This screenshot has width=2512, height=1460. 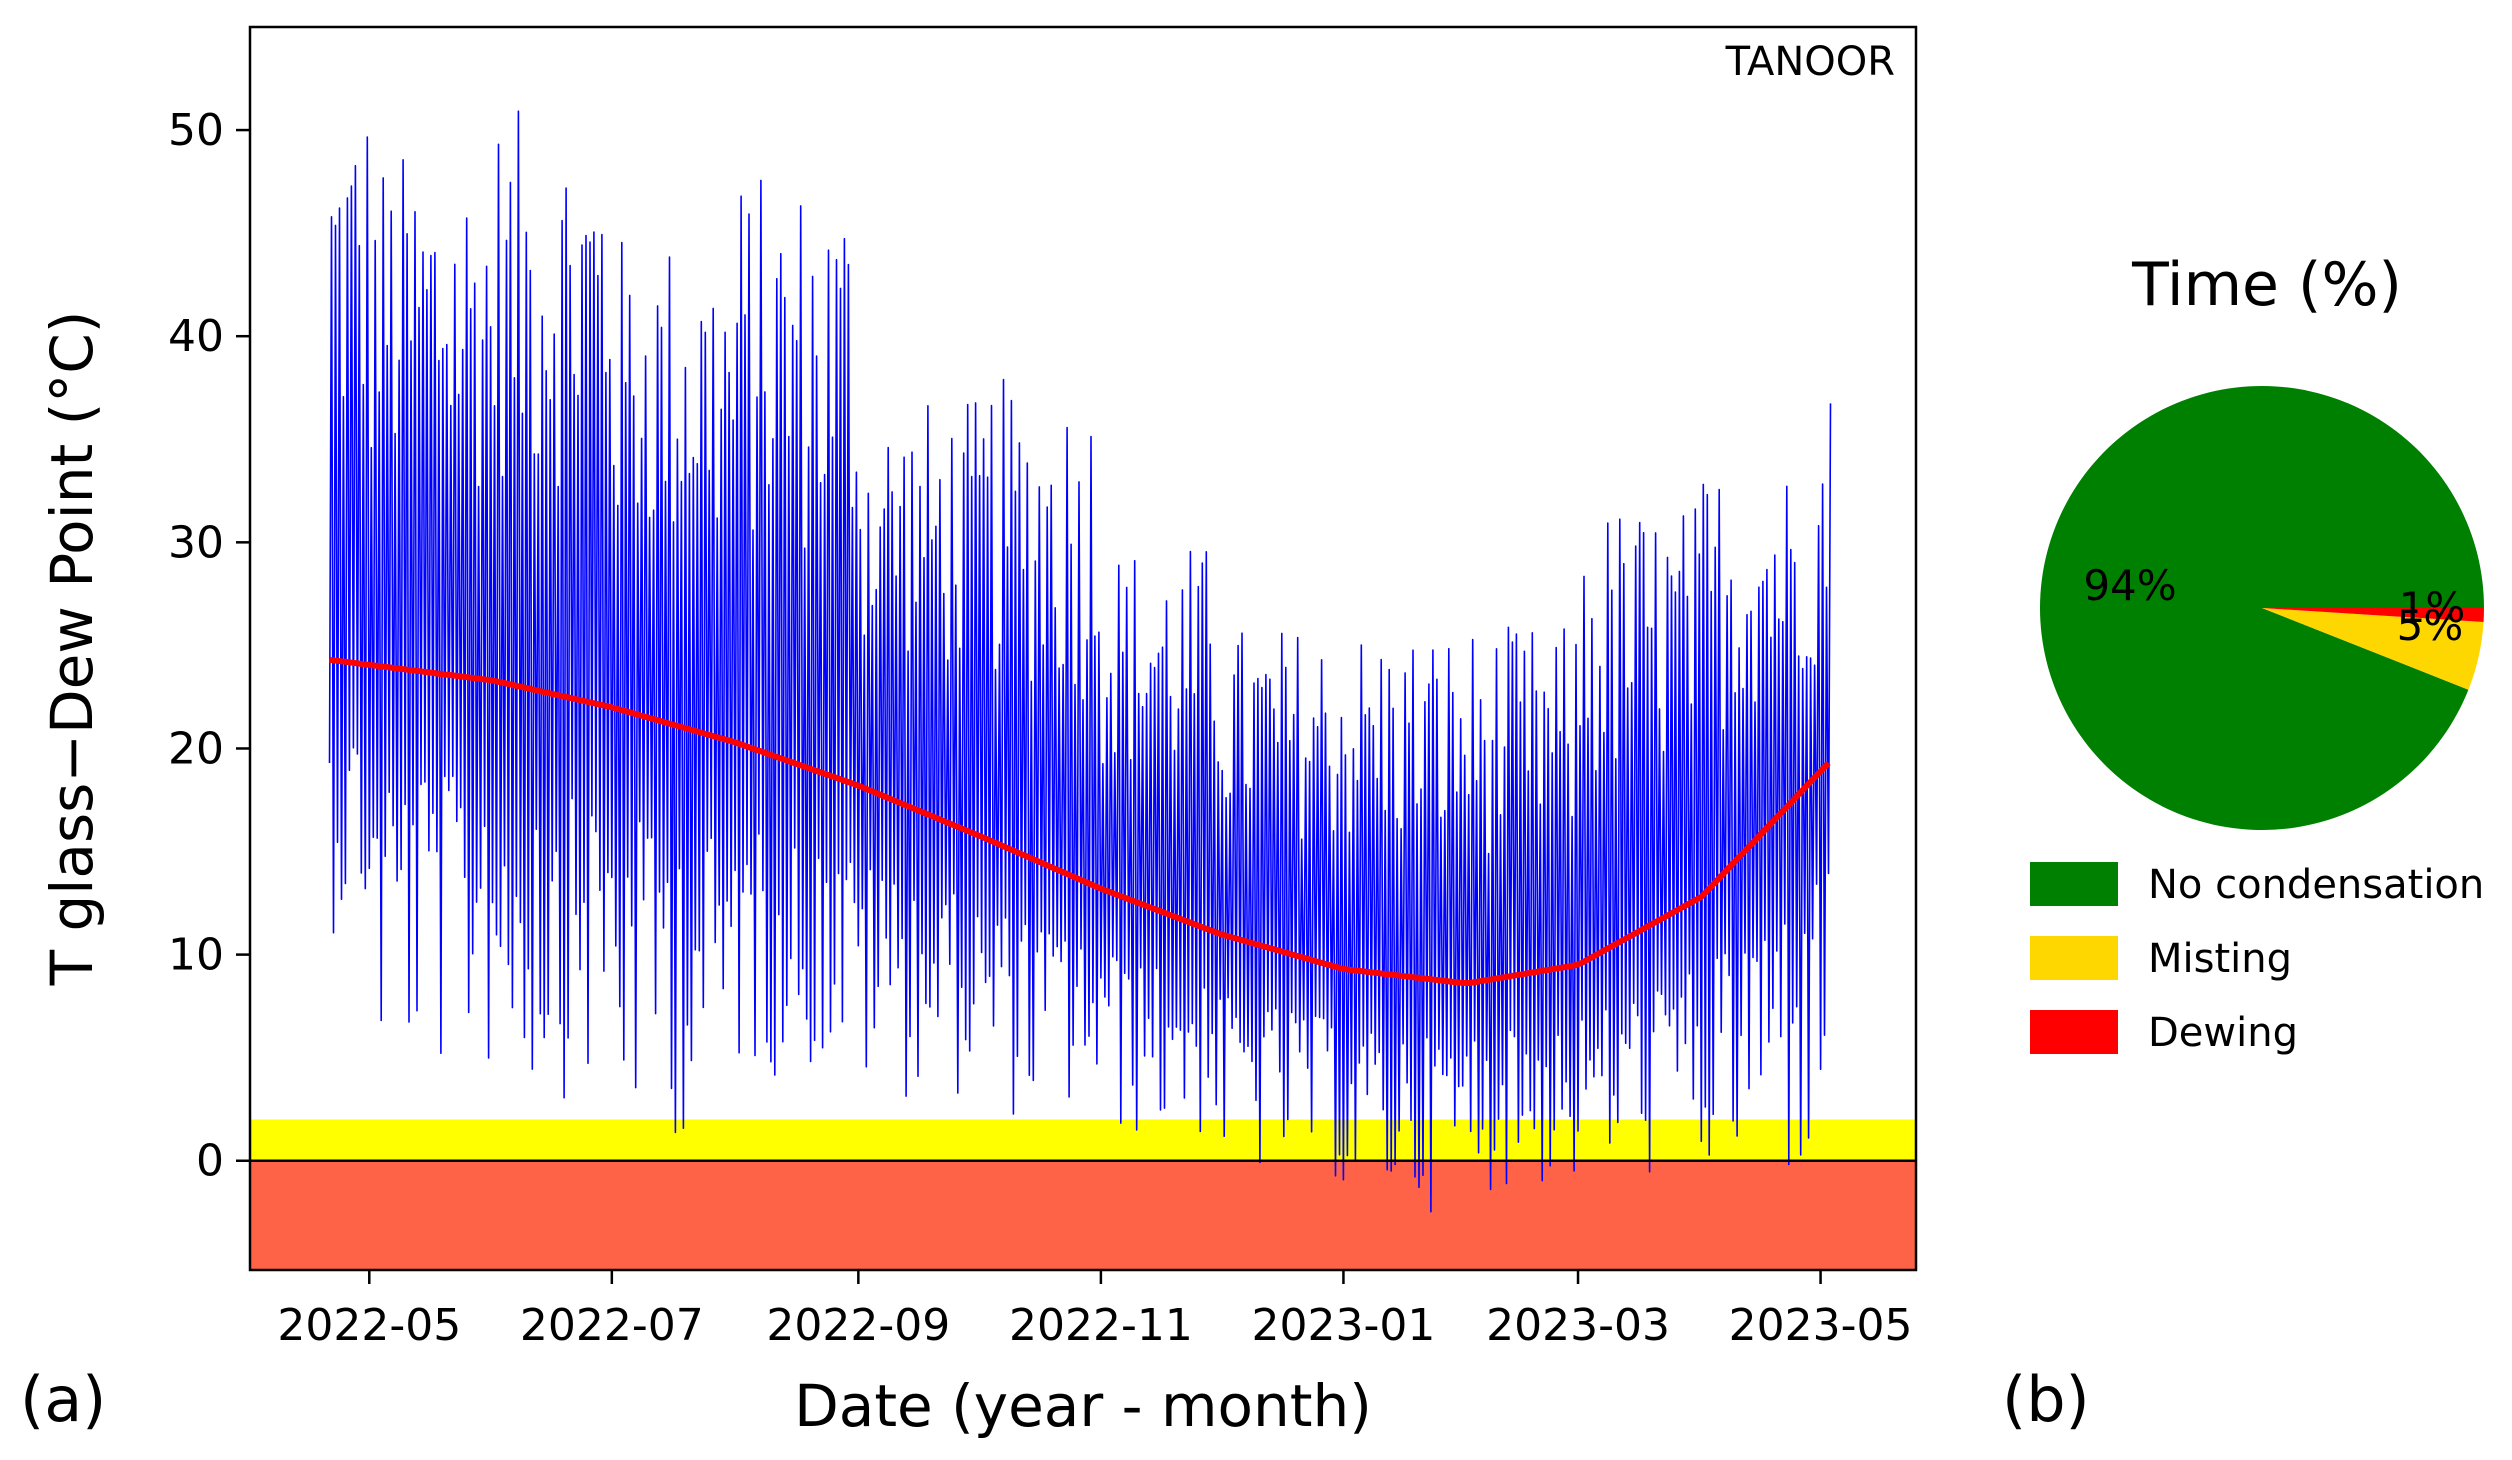 What do you see at coordinates (1578, 1325) in the screenshot?
I see `x-tick-label: 2023-03` at bounding box center [1578, 1325].